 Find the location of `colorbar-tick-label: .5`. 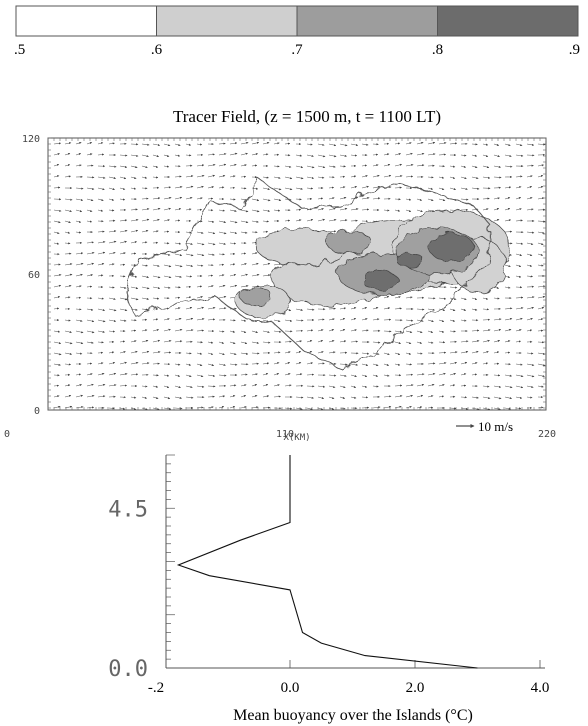

colorbar-tick-label: .5 is located at coordinates (19, 50).